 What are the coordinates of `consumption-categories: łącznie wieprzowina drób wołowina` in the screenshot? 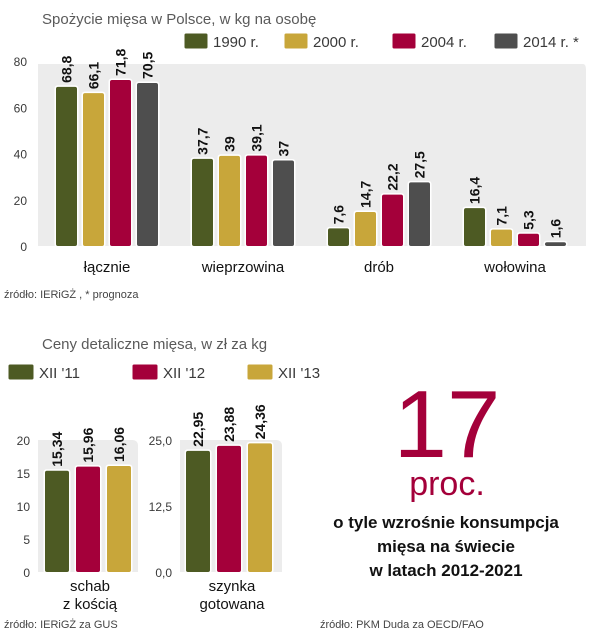 It's located at (315, 267).